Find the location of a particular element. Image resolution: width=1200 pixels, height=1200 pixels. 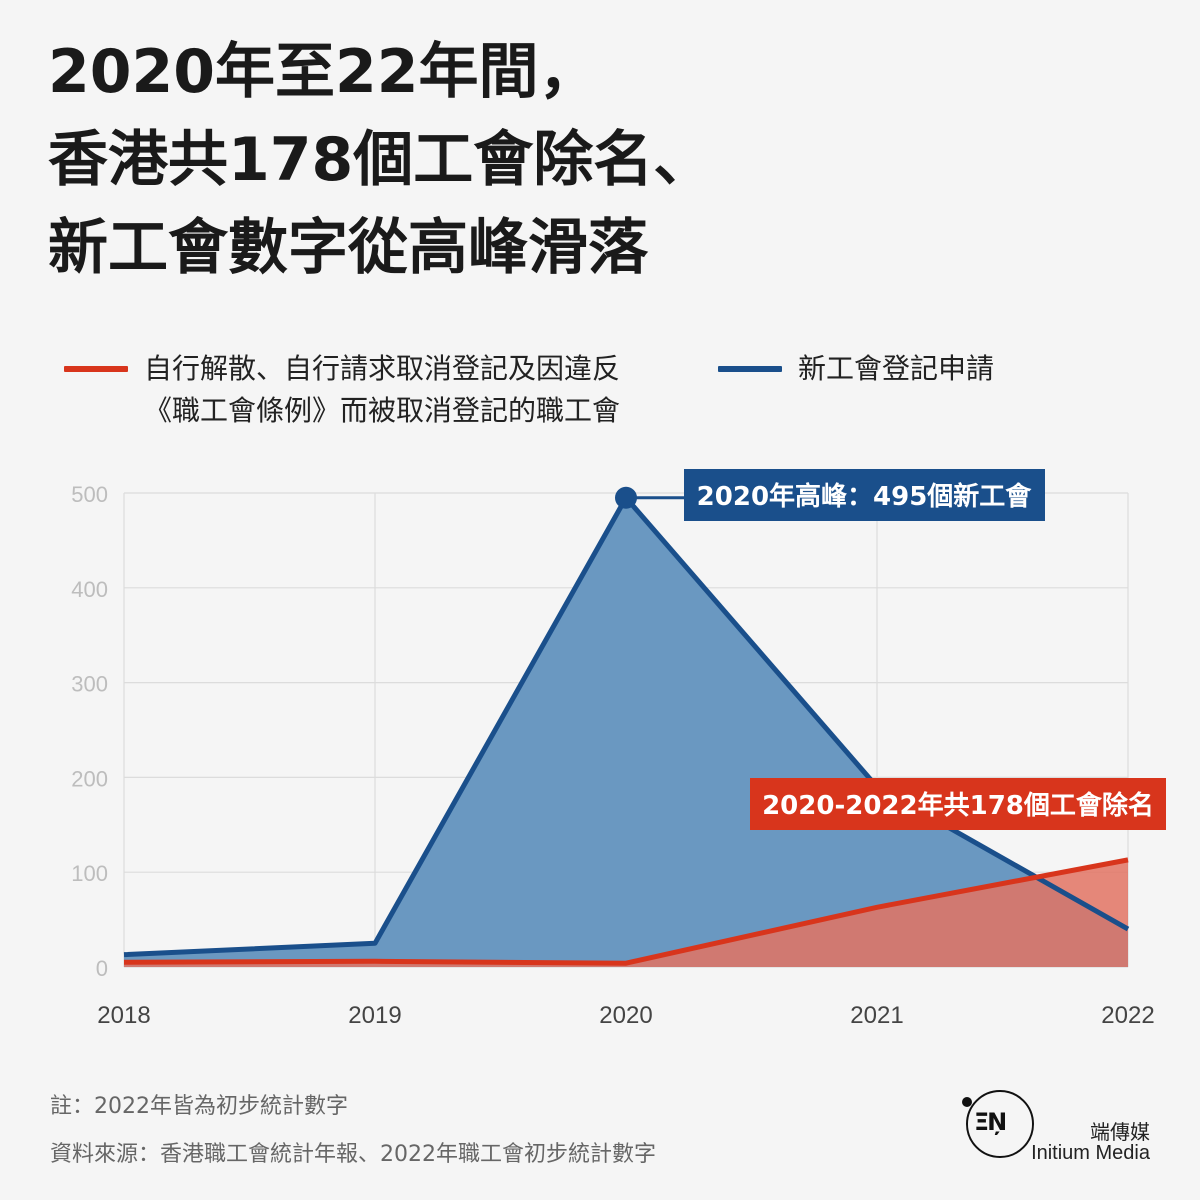

legend-label-deregistered-line-2: 《職工會條例》而被取消登記的職工會 is located at coordinates (382, 410).